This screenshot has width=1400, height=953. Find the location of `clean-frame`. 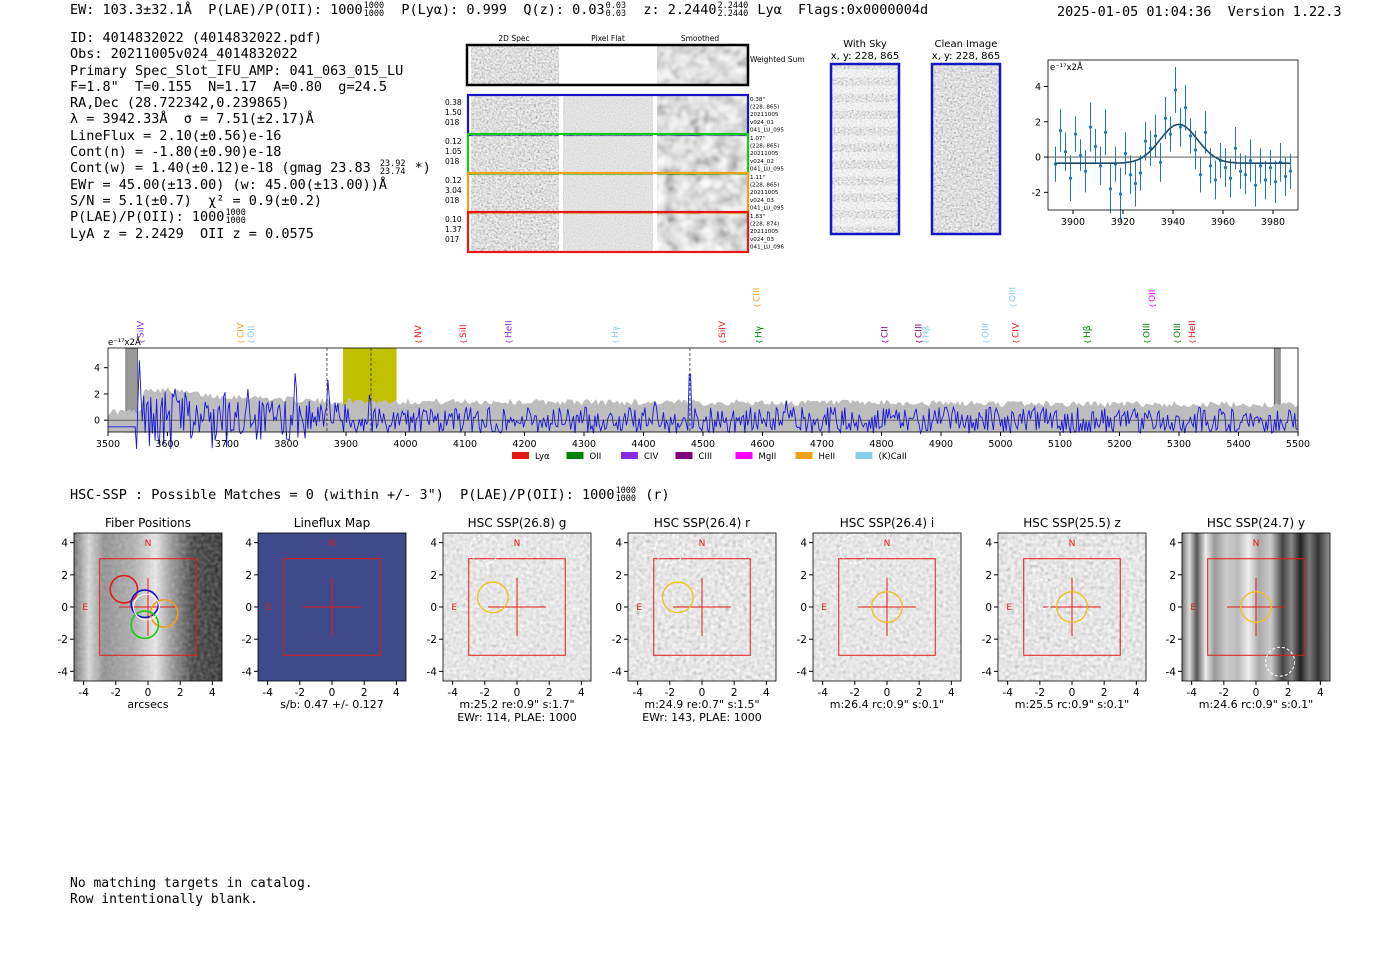

clean-frame is located at coordinates (966, 149).